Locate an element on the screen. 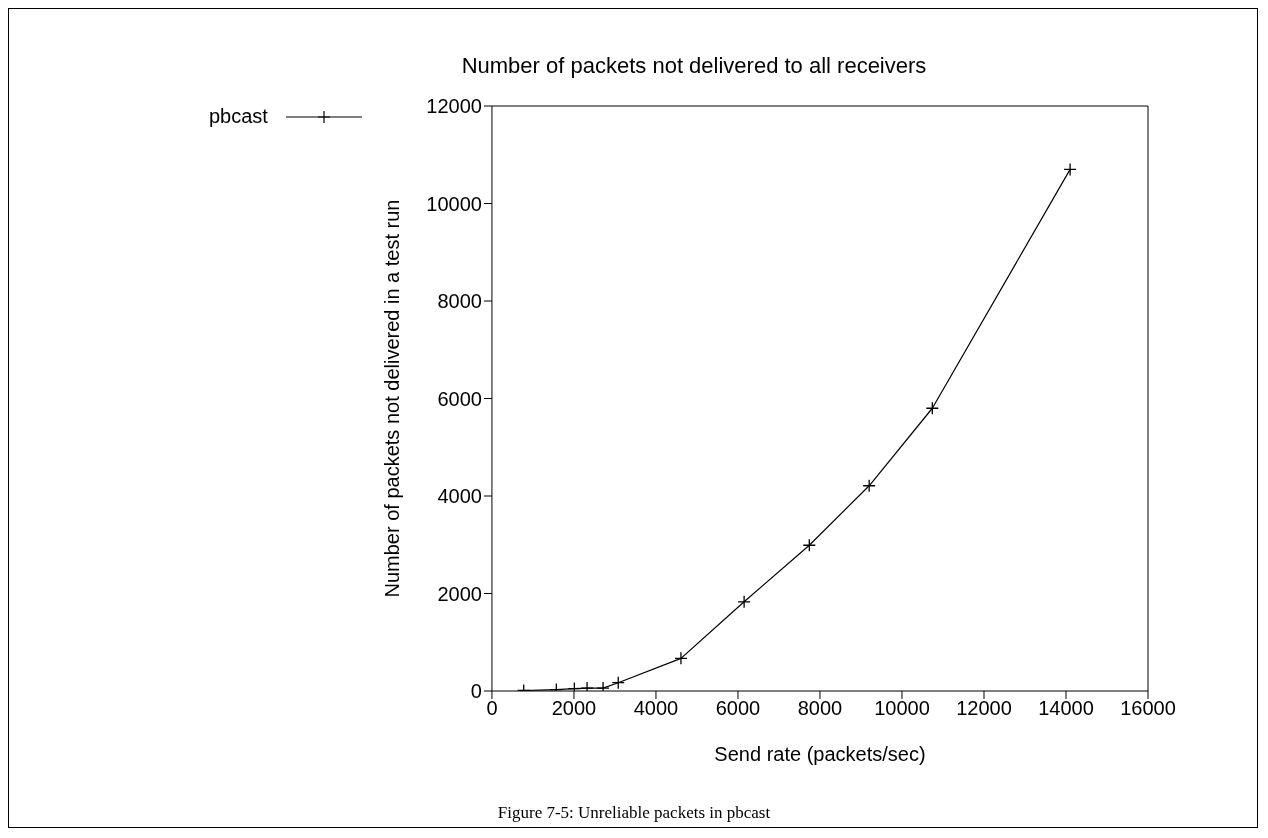  caption: Figure 7-5: Unreliable packets in pbcast is located at coordinates (634, 813).